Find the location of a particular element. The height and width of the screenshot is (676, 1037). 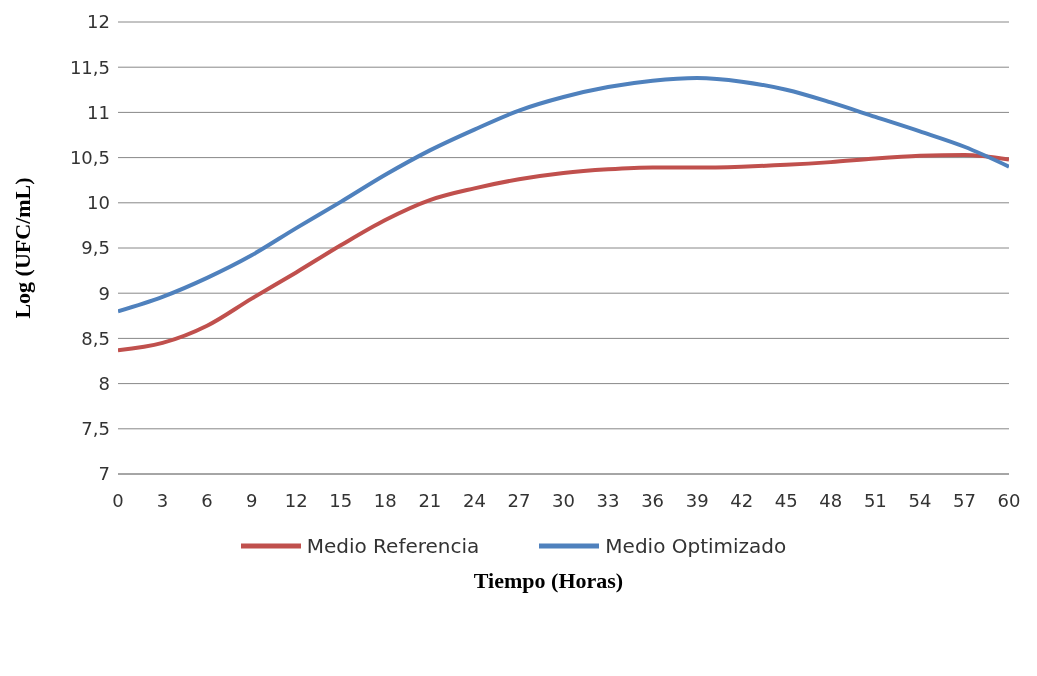

x-tick-label: 18 is located at coordinates (385, 500).